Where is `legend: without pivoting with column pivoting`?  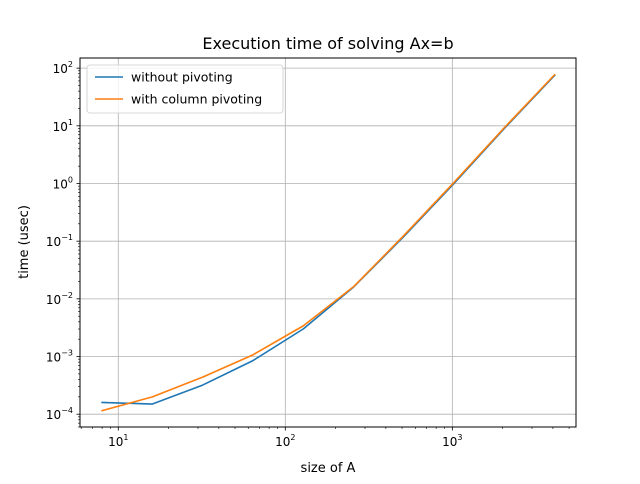
legend: without pivoting with column pivoting is located at coordinates (185, 89).